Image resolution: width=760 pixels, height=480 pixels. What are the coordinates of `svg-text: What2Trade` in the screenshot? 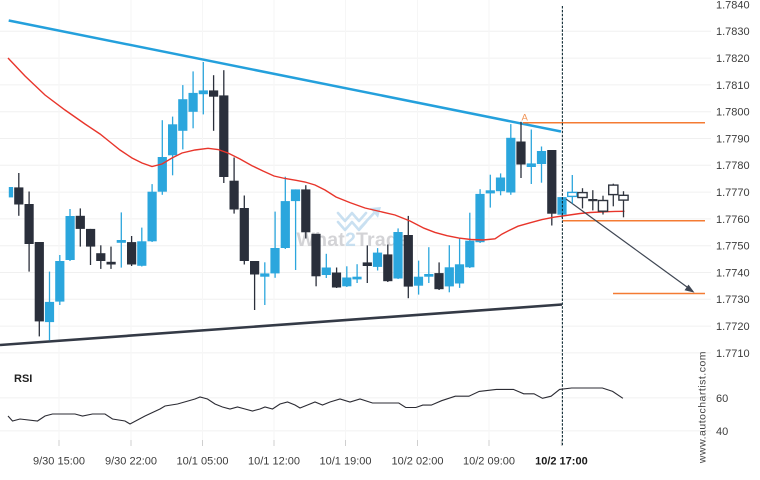 It's located at (353, 240).